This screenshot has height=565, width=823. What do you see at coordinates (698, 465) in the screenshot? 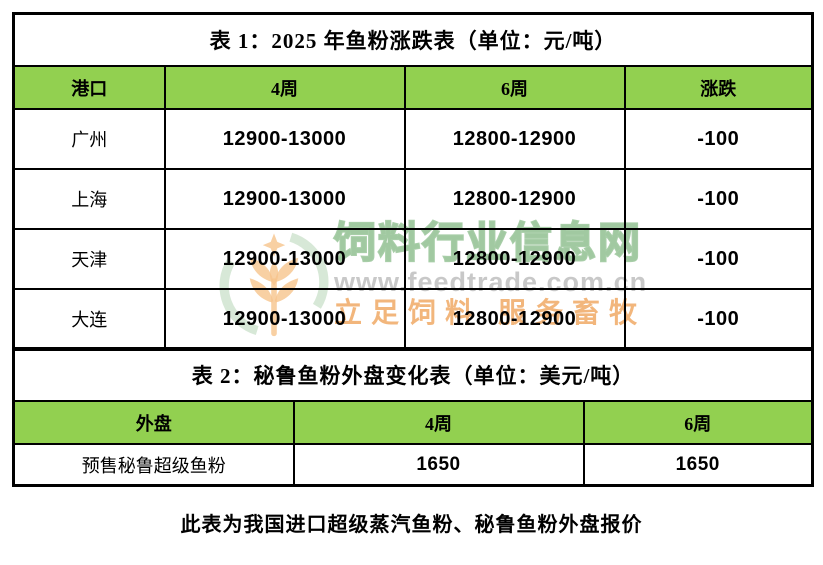
I see `week6-price: 1650` at bounding box center [698, 465].